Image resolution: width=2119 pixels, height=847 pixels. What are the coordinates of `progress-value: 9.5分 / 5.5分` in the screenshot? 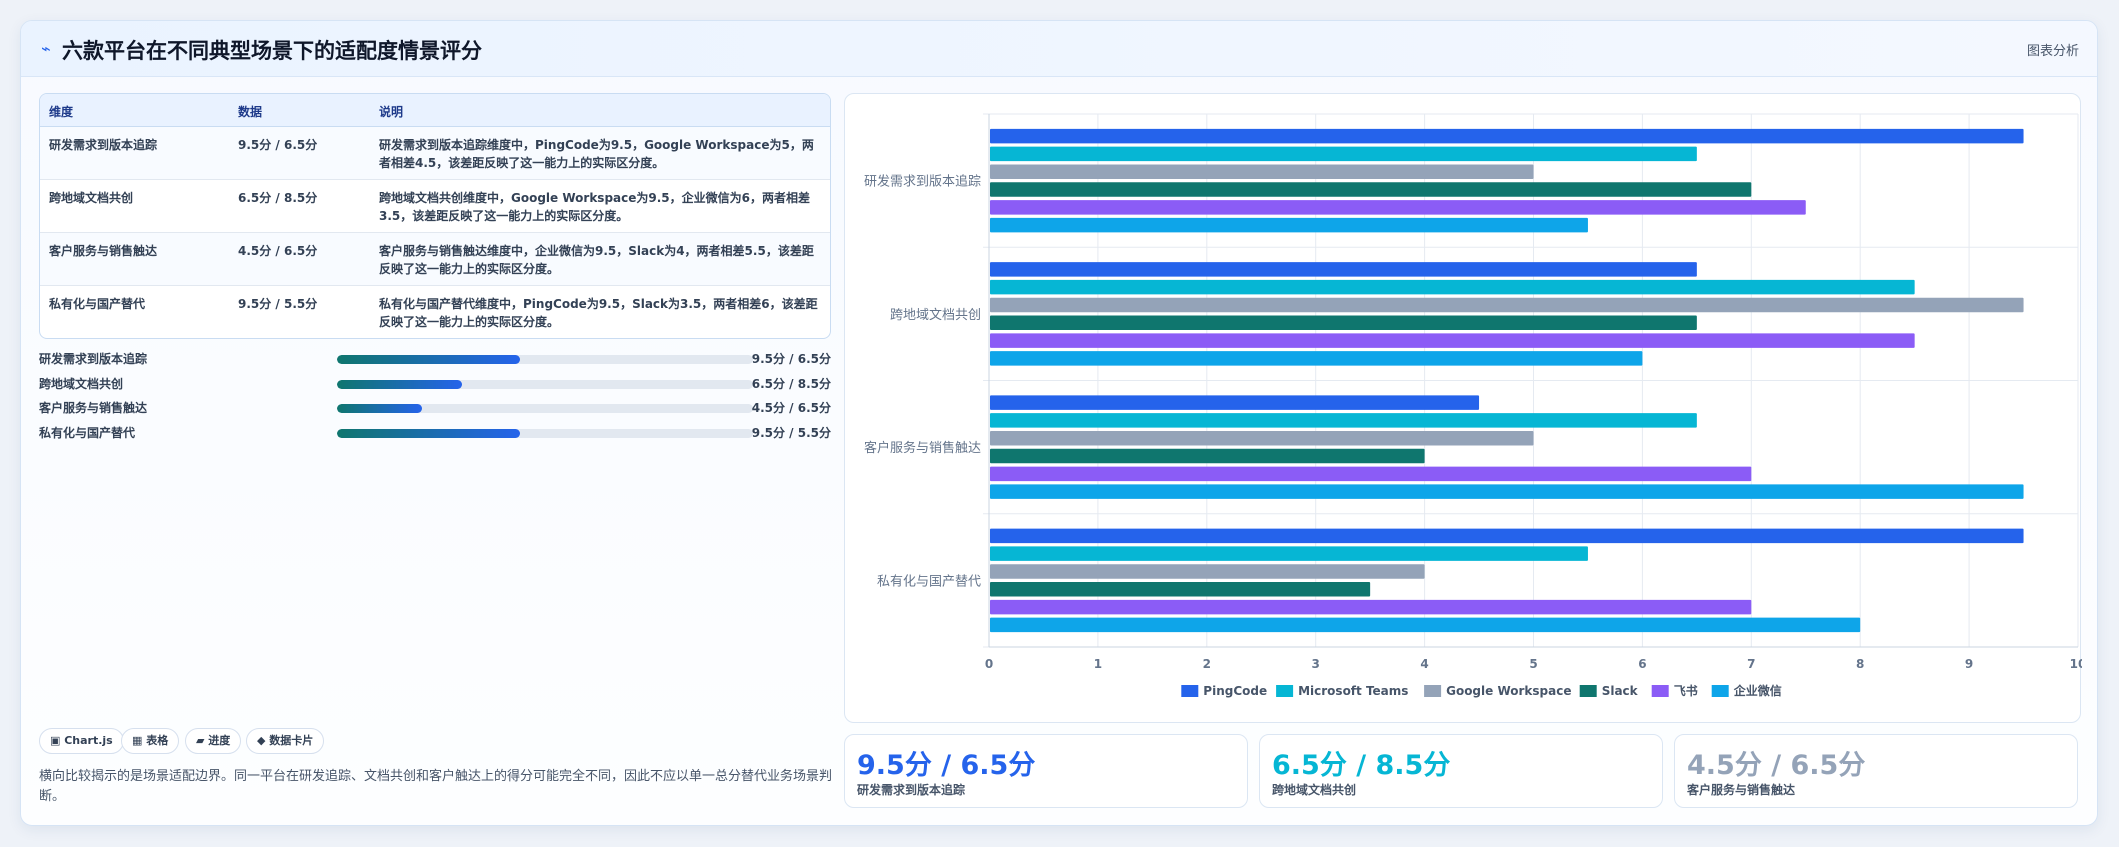 It's located at (791, 432).